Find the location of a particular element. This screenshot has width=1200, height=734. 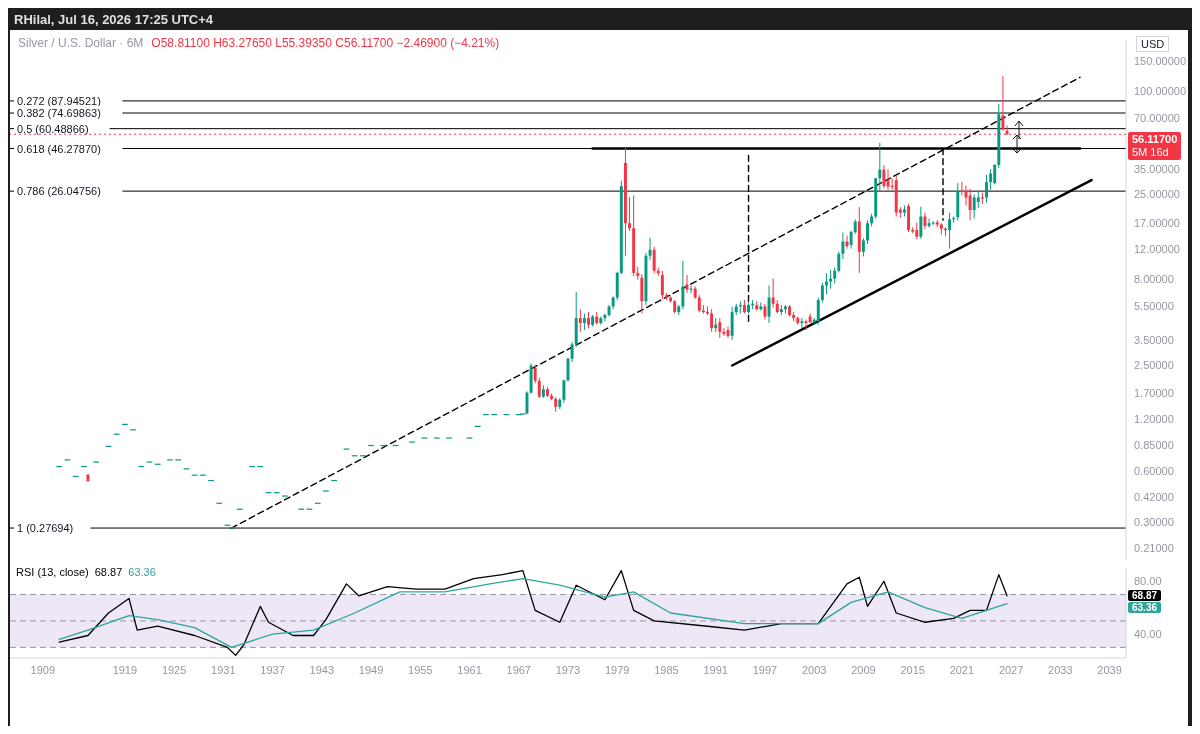

x-tick-label: 2009 is located at coordinates (863, 669).